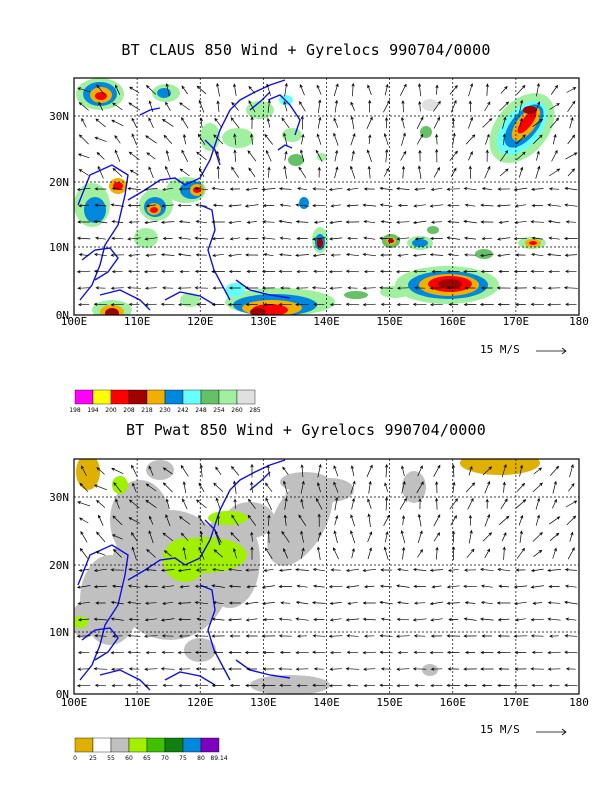 This screenshot has width=612, height=792. I want to click on colorbar-label: 254, so click(219, 410).